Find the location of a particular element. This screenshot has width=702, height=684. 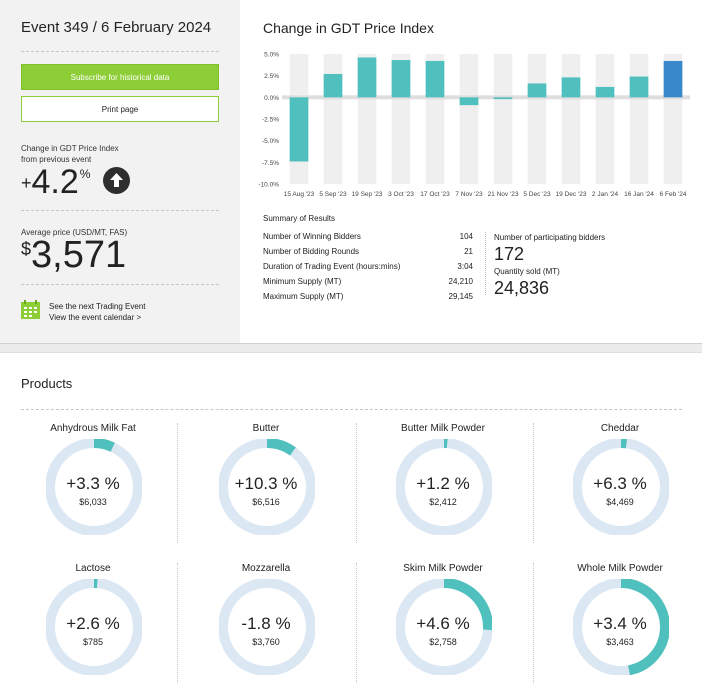

products-title: Products is located at coordinates (47, 383).